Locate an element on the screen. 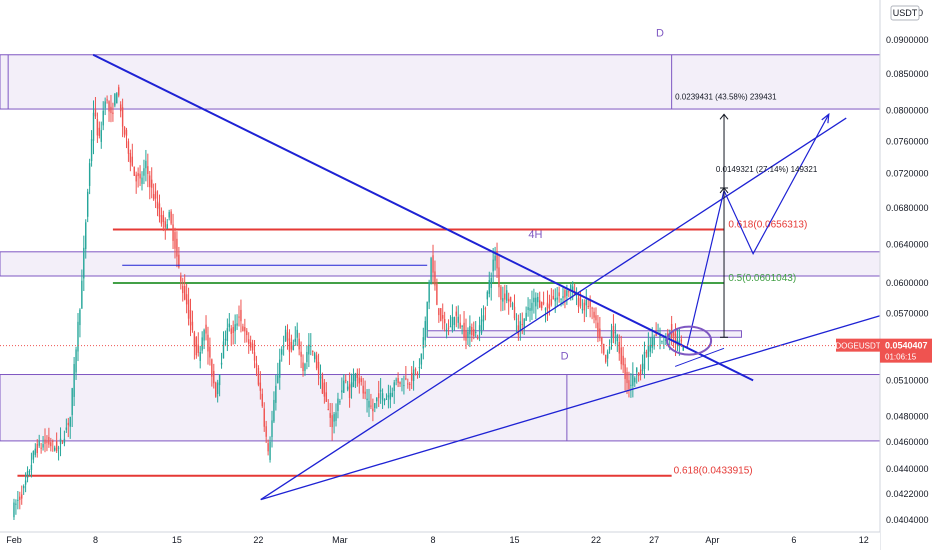 This screenshot has width=932, height=550. price-tick-label: 0.0850000 is located at coordinates (907, 74).